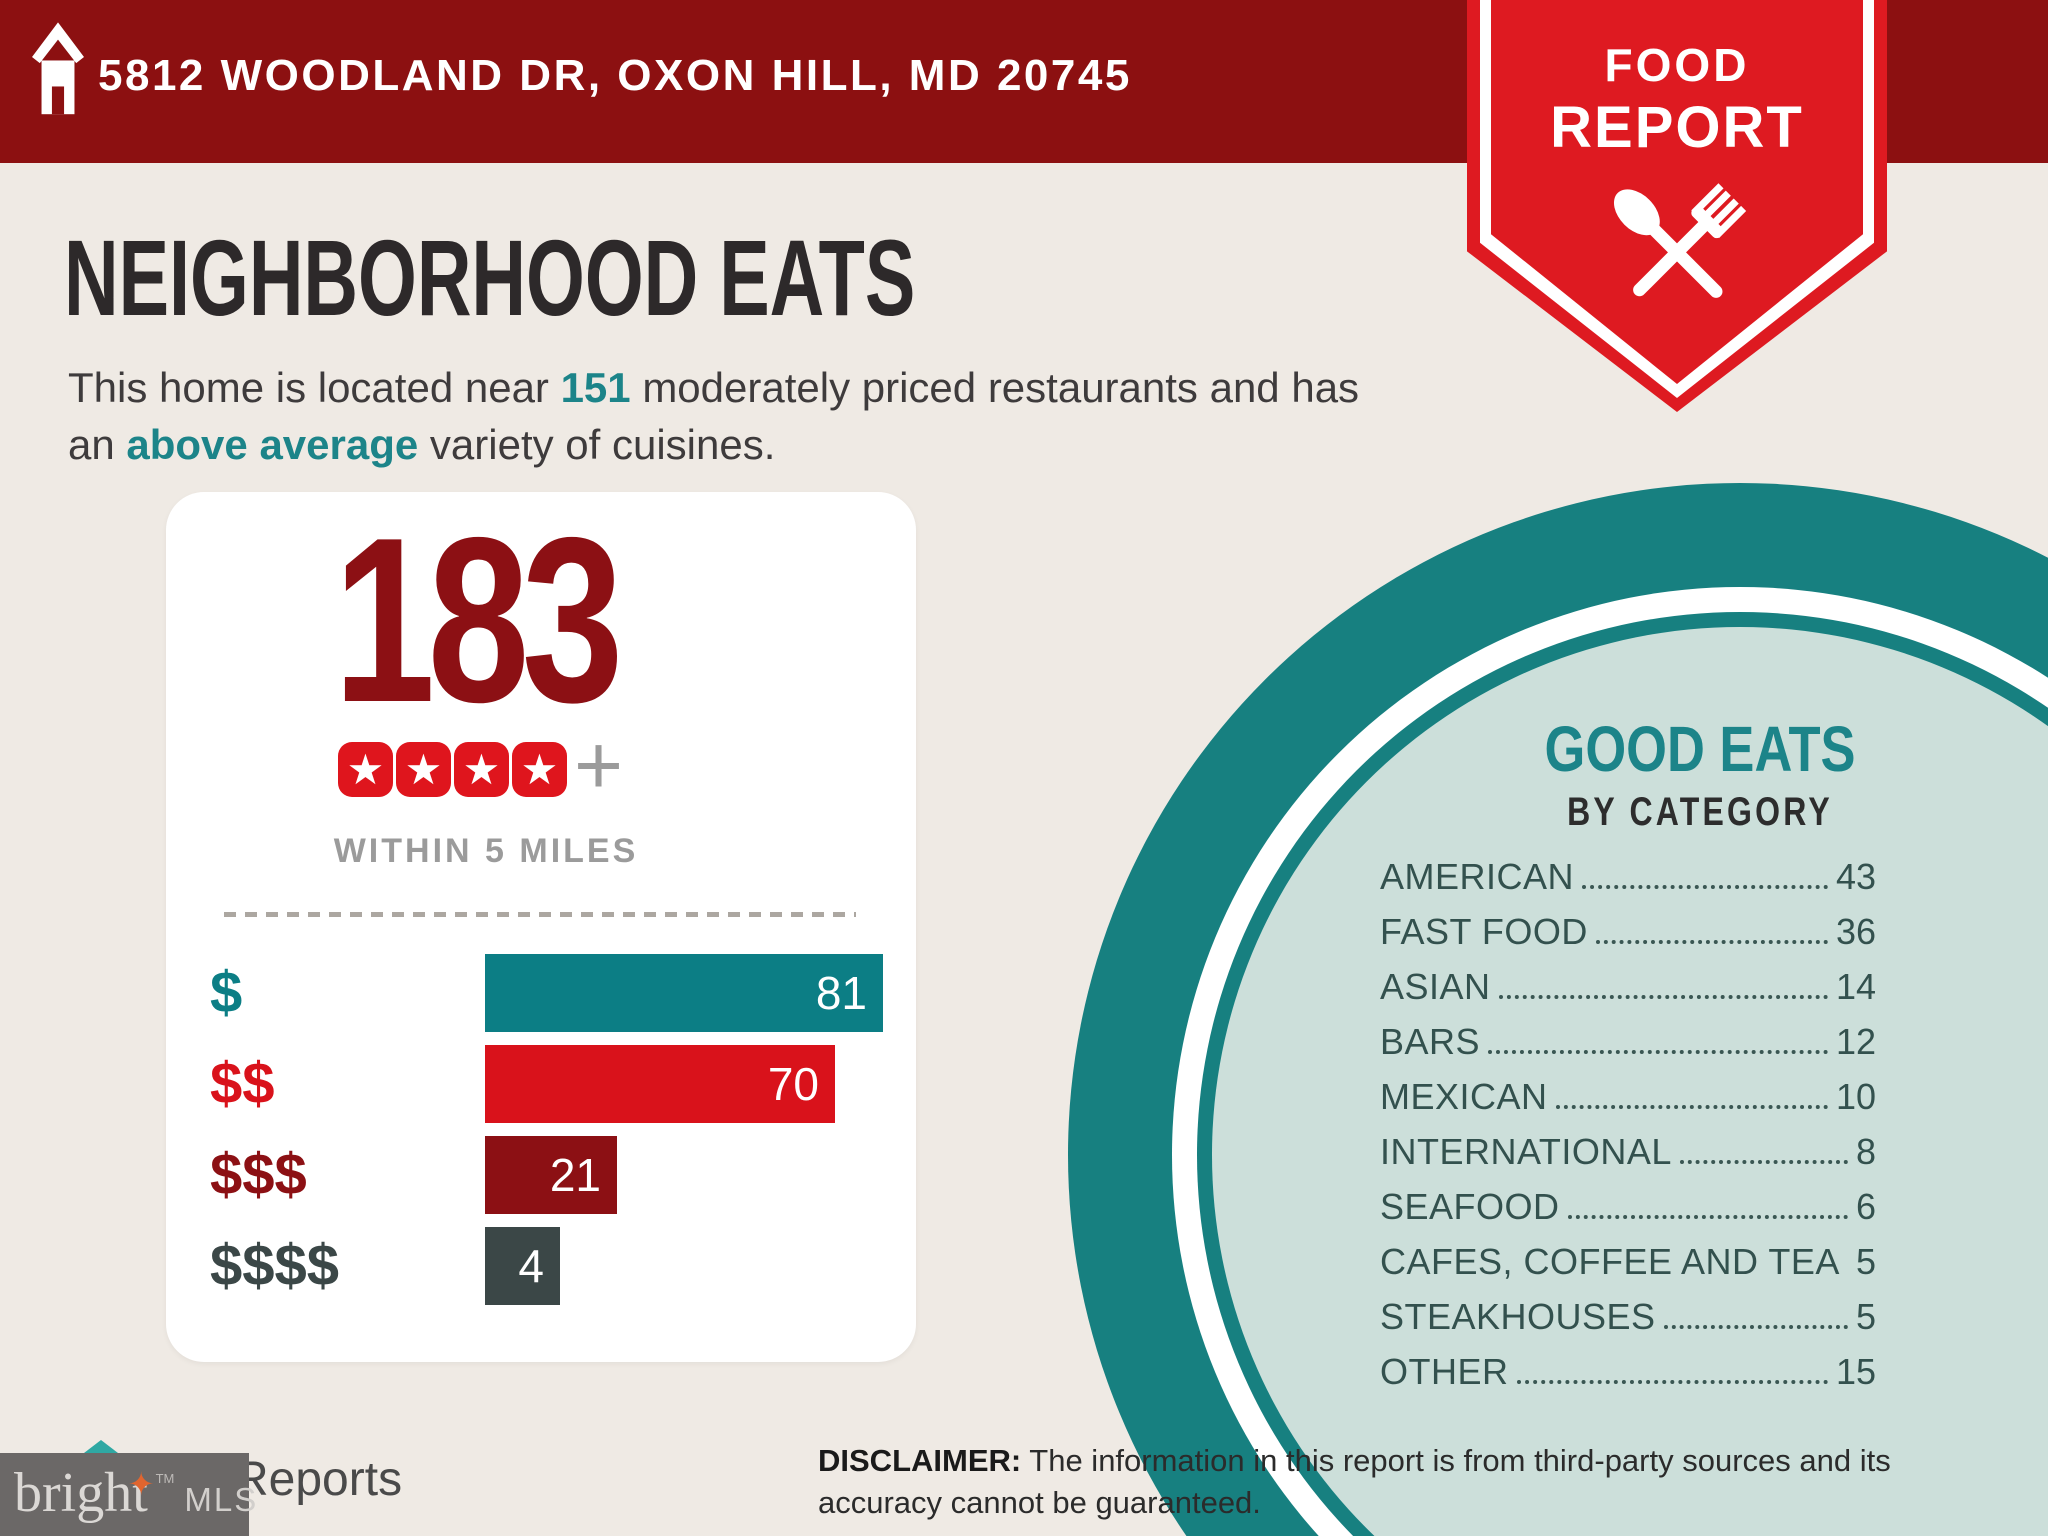 Image resolution: width=2048 pixels, height=1536 pixels. I want to click on category-row: ASIAN 14, so click(1628, 993).